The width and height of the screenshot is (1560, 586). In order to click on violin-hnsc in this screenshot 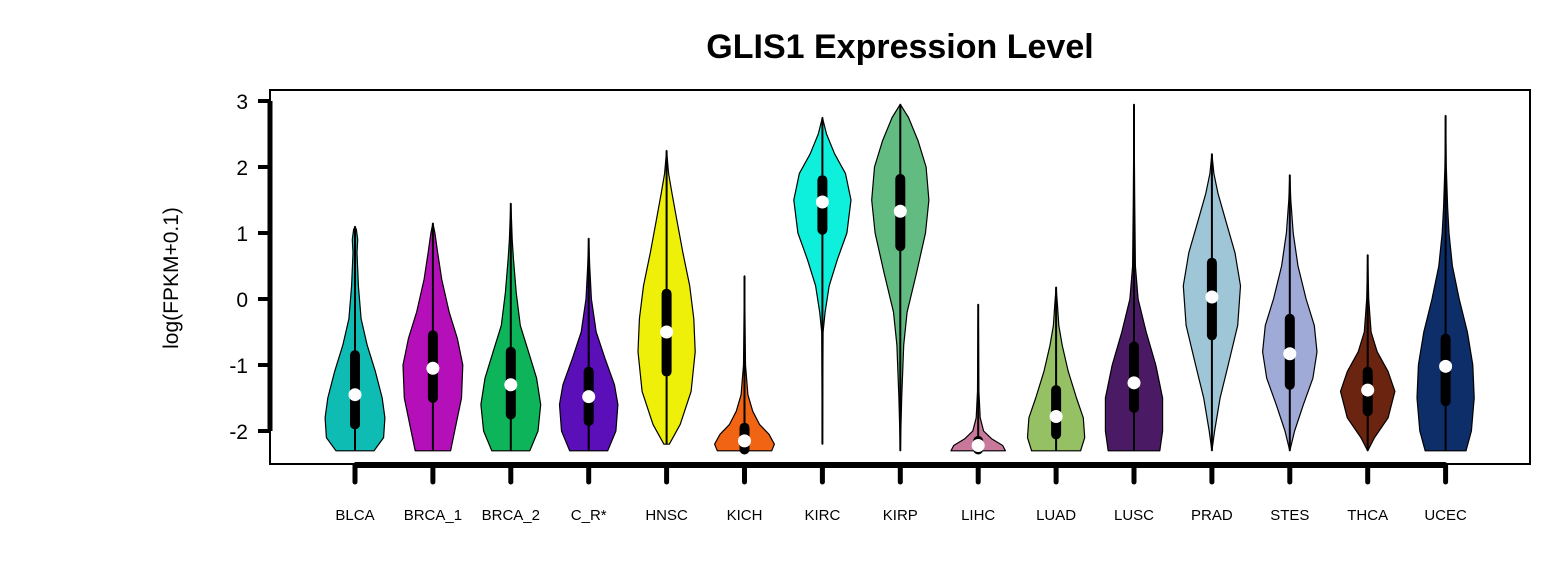, I will do `click(666, 297)`.